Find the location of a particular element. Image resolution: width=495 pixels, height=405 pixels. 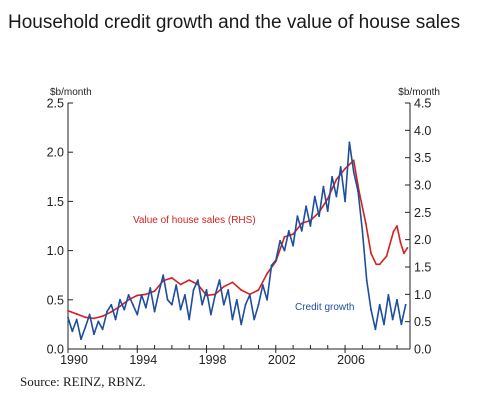

left-tick-label: 0.5 is located at coordinates (55, 300).